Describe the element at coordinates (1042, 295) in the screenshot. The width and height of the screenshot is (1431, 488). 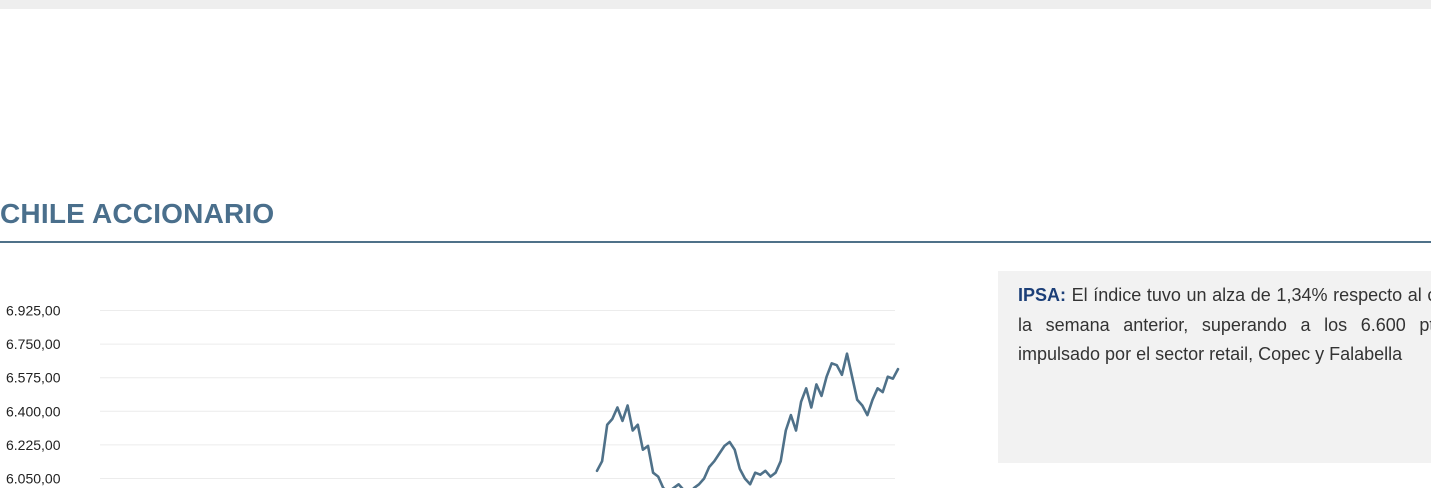
I see `comment-label: IPSA:` at that location.